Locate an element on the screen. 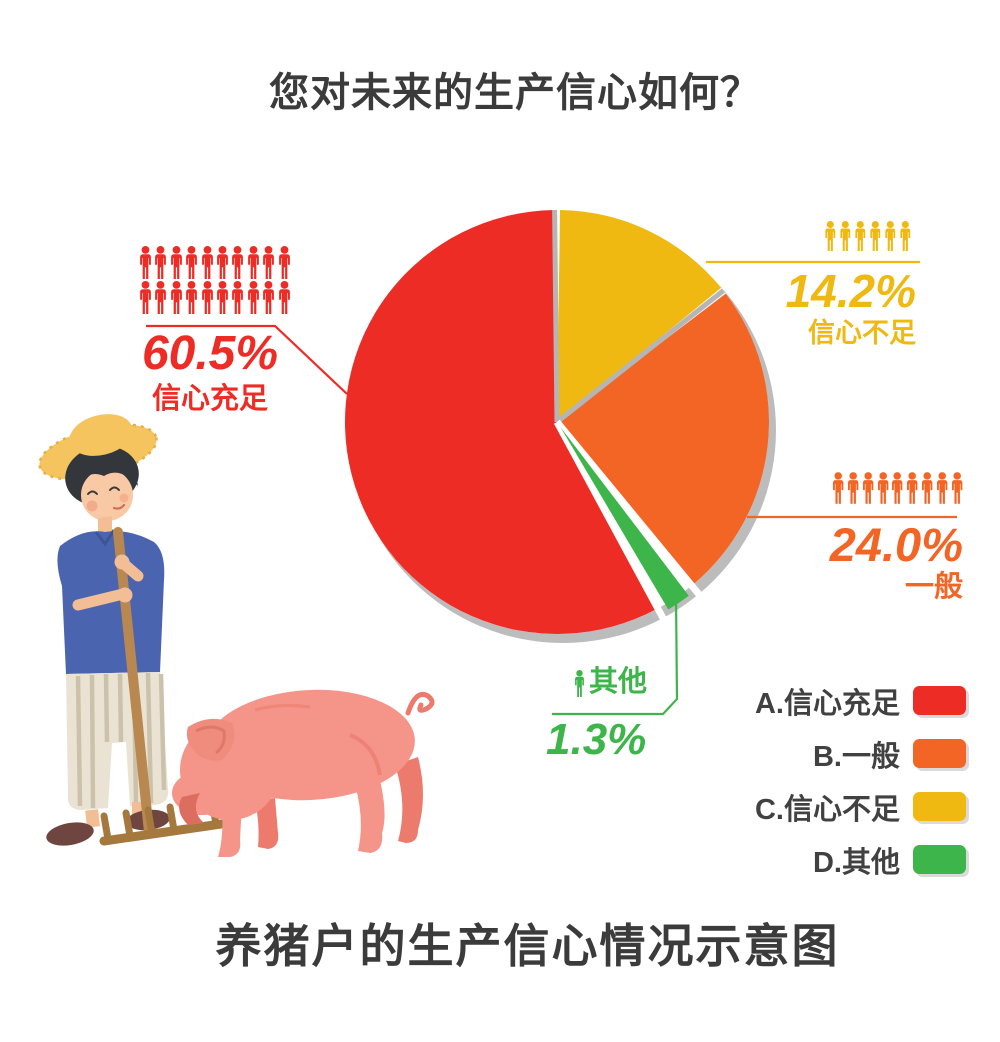 This screenshot has height=1042, width=1000. label-other-group: 其他 is located at coordinates (610, 682).